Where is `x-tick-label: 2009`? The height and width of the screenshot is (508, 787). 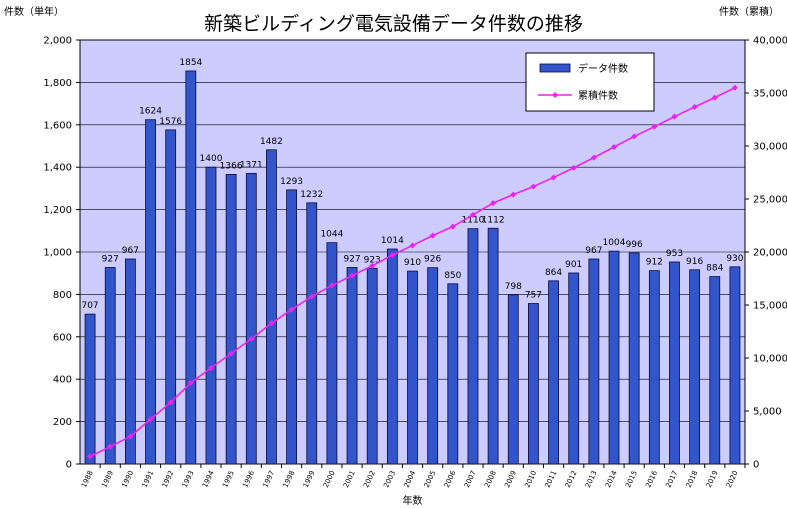 x-tick-label: 2009 is located at coordinates (510, 479).